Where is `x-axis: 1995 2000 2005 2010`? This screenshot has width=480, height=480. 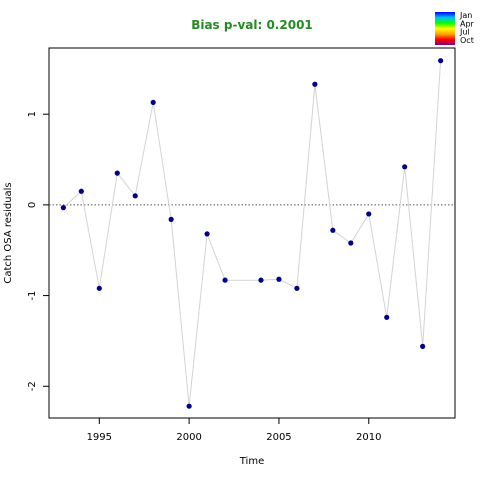 x-axis: 1995 2000 2005 2010 is located at coordinates (234, 430).